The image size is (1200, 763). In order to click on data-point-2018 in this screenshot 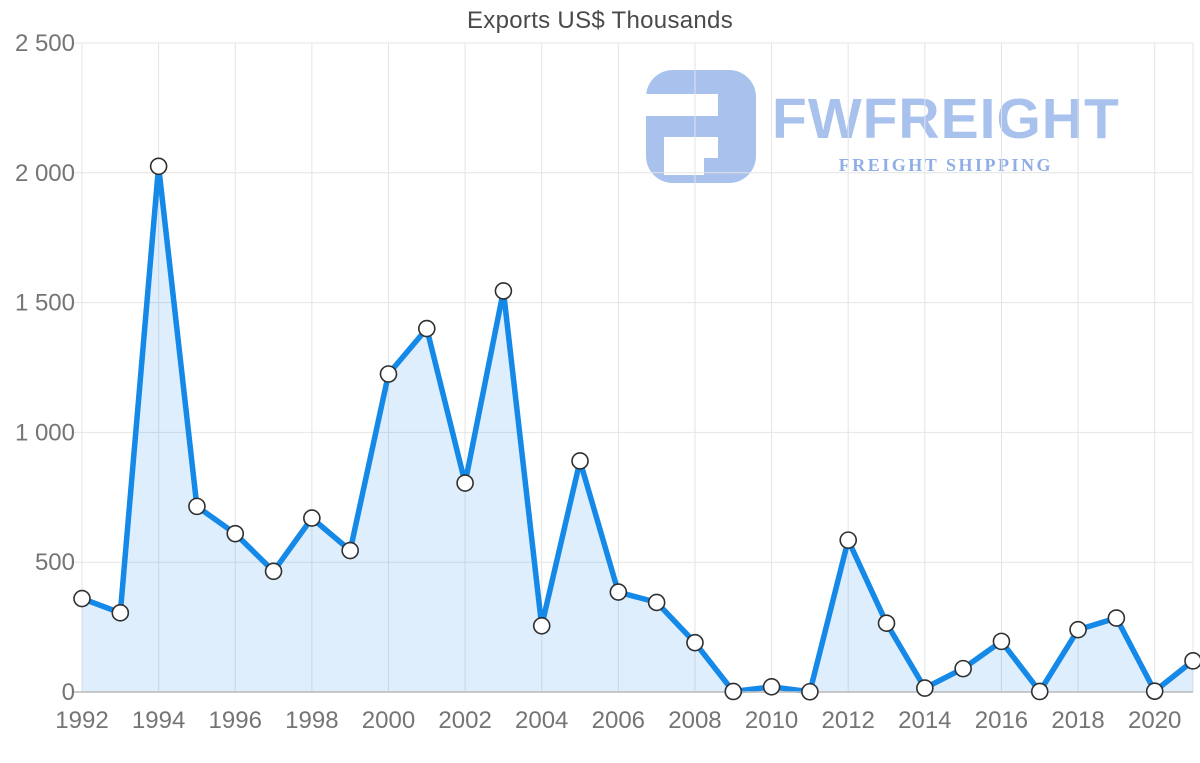, I will do `click(1078, 629)`.